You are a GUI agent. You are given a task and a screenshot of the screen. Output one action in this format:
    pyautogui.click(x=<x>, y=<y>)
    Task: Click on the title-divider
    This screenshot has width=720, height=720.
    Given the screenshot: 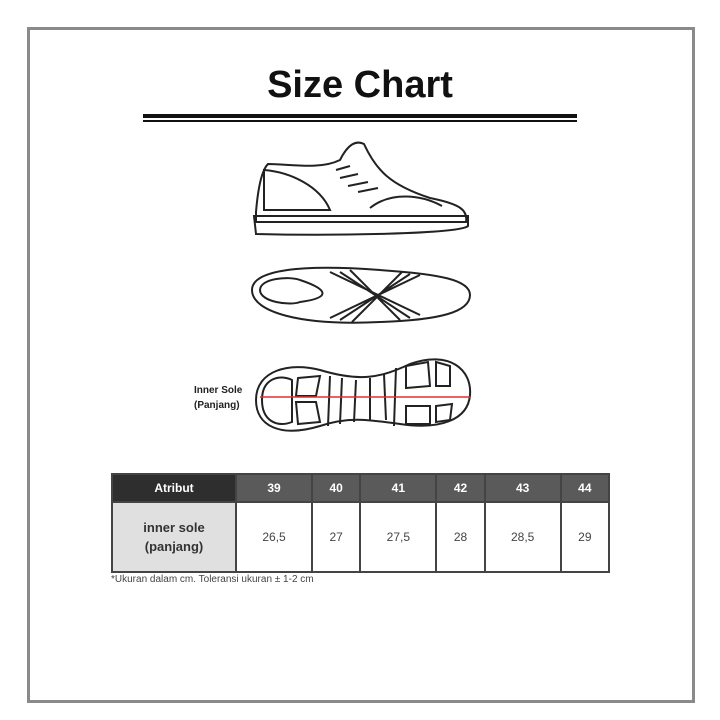 What is the action you would take?
    pyautogui.click(x=360, y=116)
    